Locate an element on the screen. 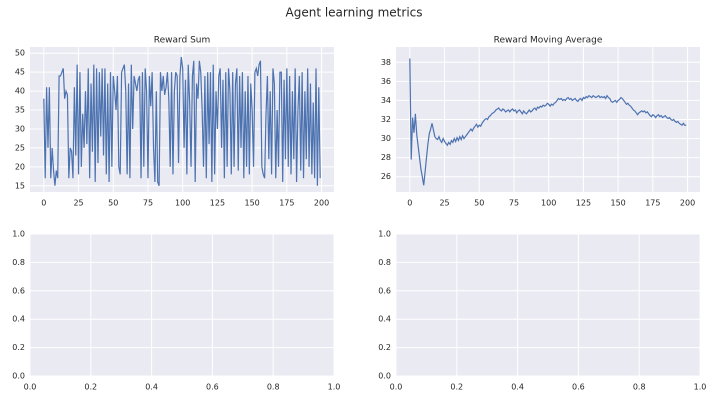  figure-title: Agent learning metrics is located at coordinates (354, 13).